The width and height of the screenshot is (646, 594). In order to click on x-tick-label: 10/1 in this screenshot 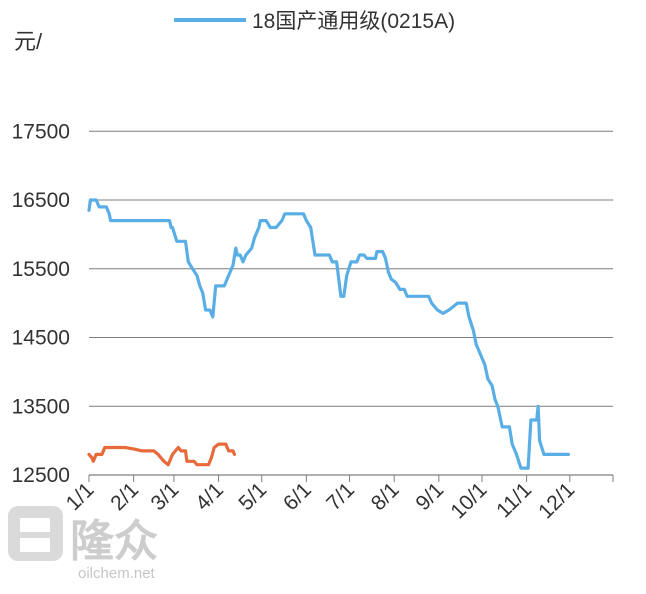, I will do `click(468, 500)`.